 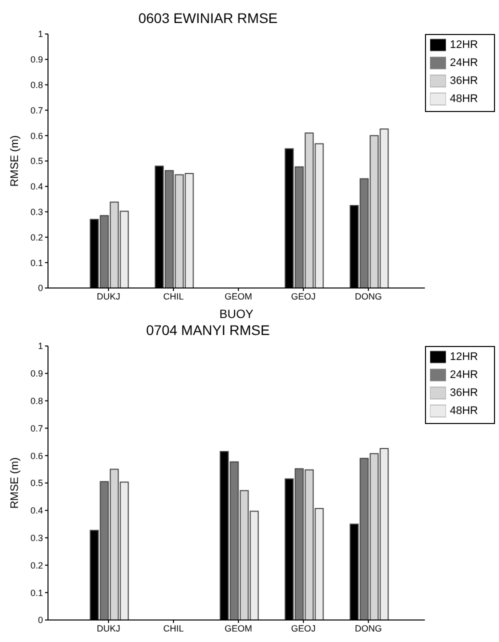 I want to click on chart-title: 0704 MANYI RMSE, so click(x=208, y=330).